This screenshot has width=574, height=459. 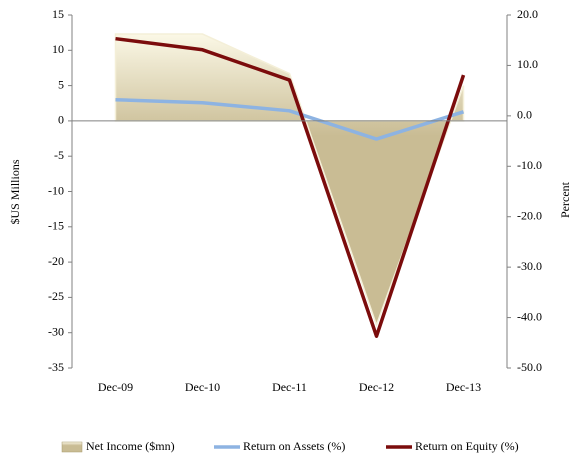 I want to click on legend-label: Return on Equity (%), so click(x=467, y=446).